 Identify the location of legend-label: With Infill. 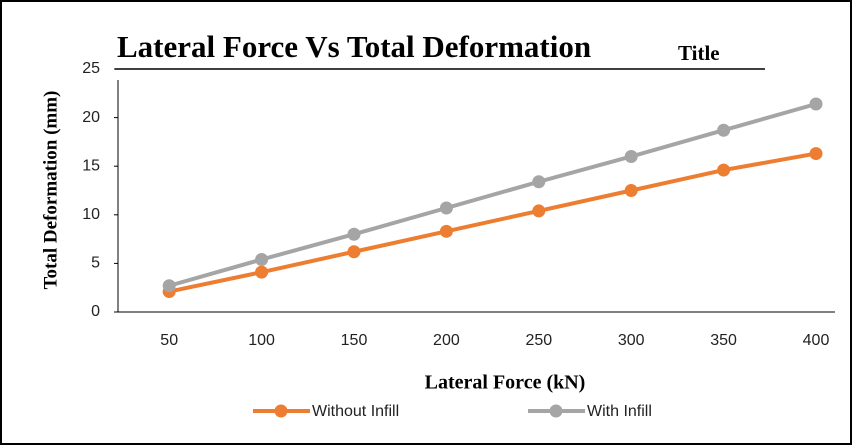
(619, 411).